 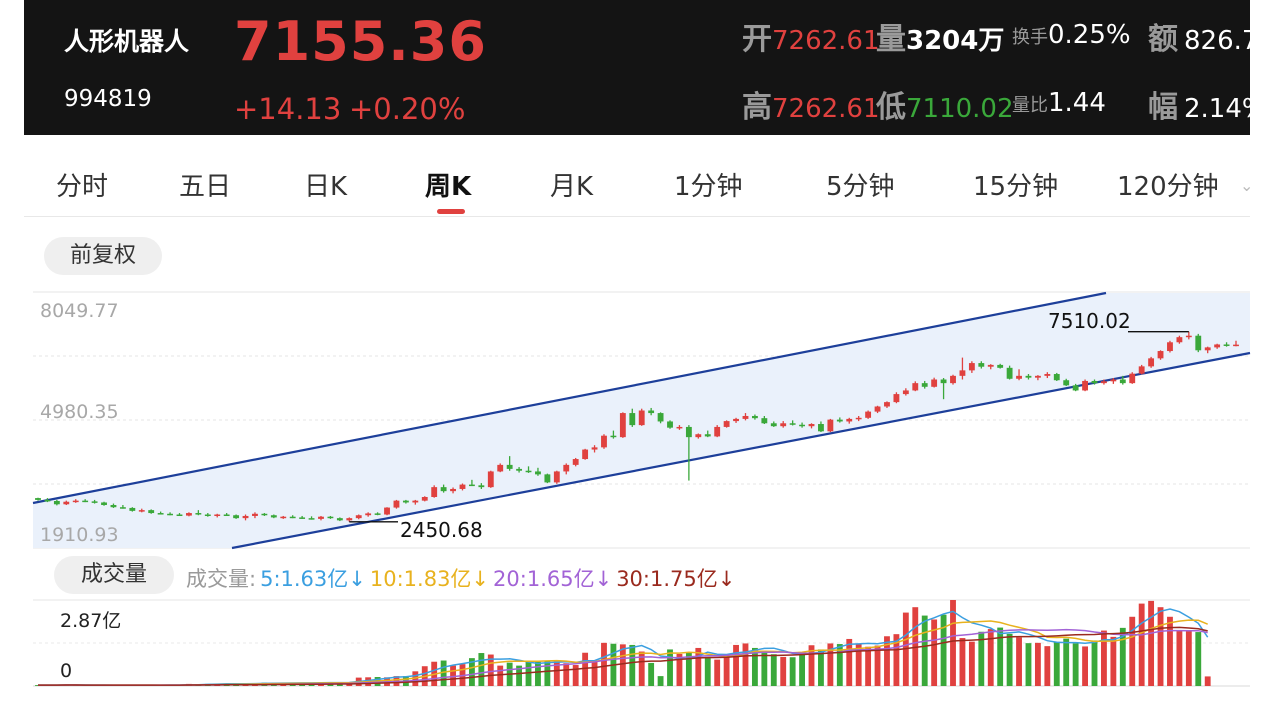 I want to click on tab-15min: 15分钟, so click(x=1016, y=187).